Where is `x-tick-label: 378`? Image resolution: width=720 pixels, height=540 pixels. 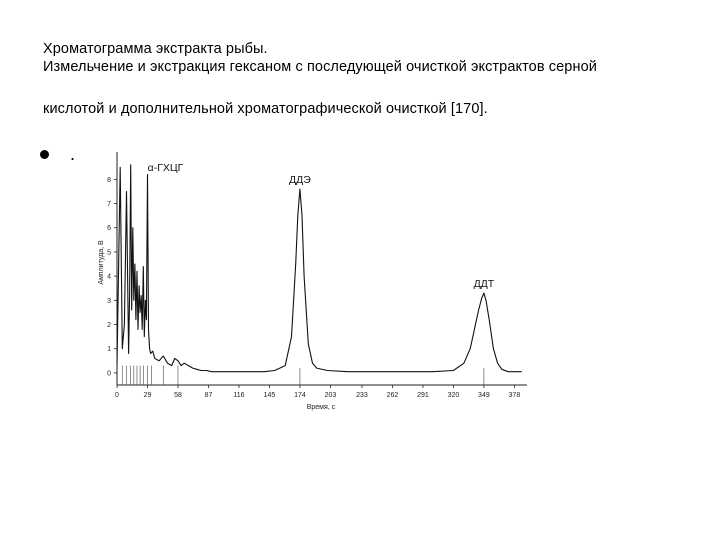 x-tick-label: 378 is located at coordinates (515, 395).